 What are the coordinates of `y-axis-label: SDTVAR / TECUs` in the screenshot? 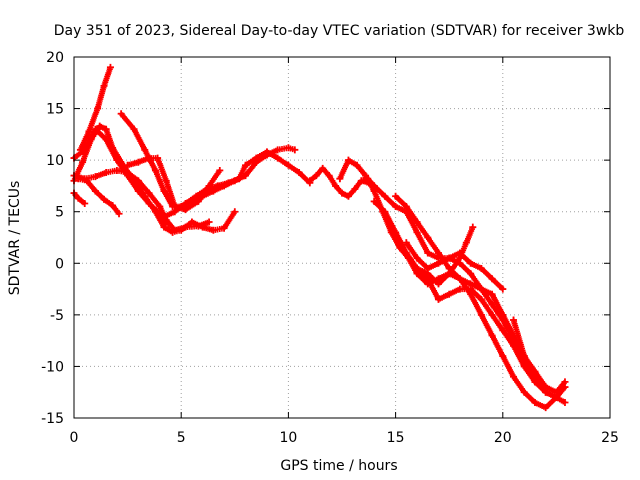 It's located at (15, 238).